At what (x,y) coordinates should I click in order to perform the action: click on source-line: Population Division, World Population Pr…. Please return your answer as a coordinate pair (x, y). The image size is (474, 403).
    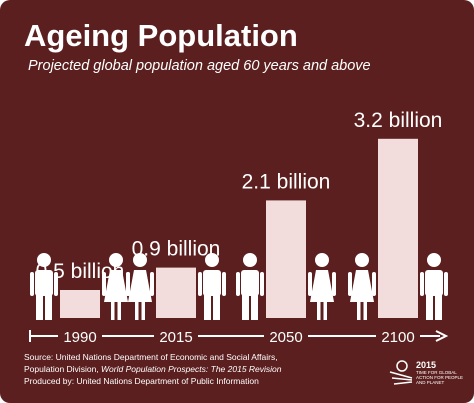
    Looking at the image, I should click on (153, 369).